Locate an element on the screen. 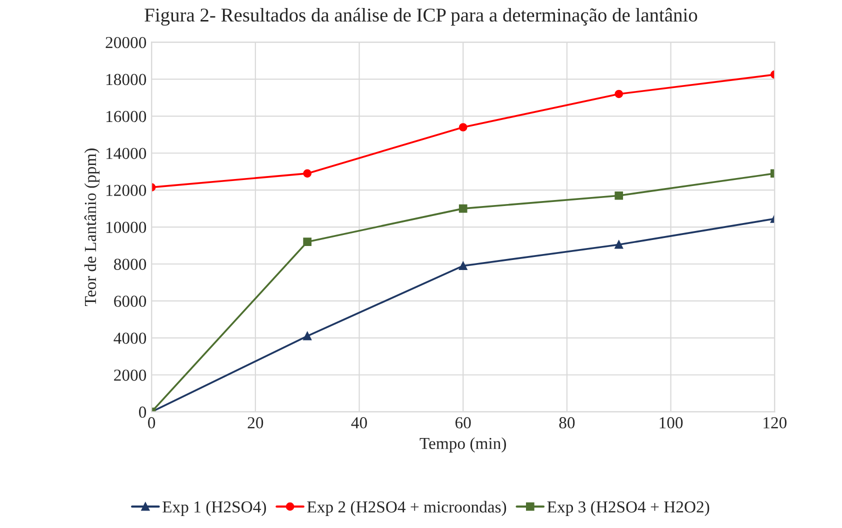  x-tick-label: 80 is located at coordinates (567, 422).